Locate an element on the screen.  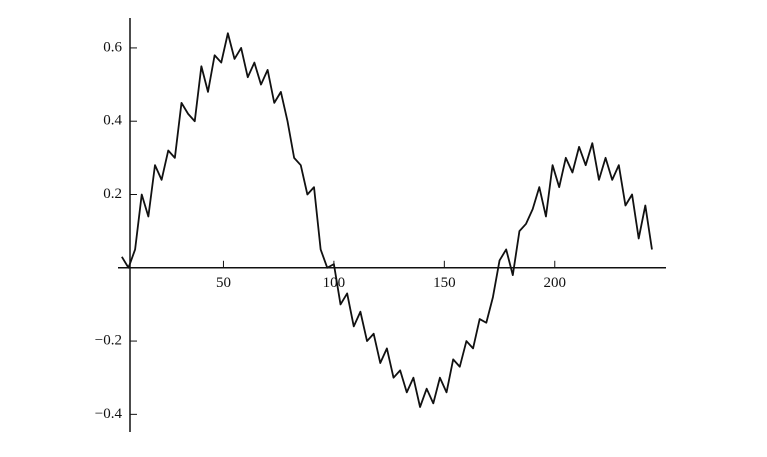
y-tick-label: −0.4 is located at coordinates (109, 414).